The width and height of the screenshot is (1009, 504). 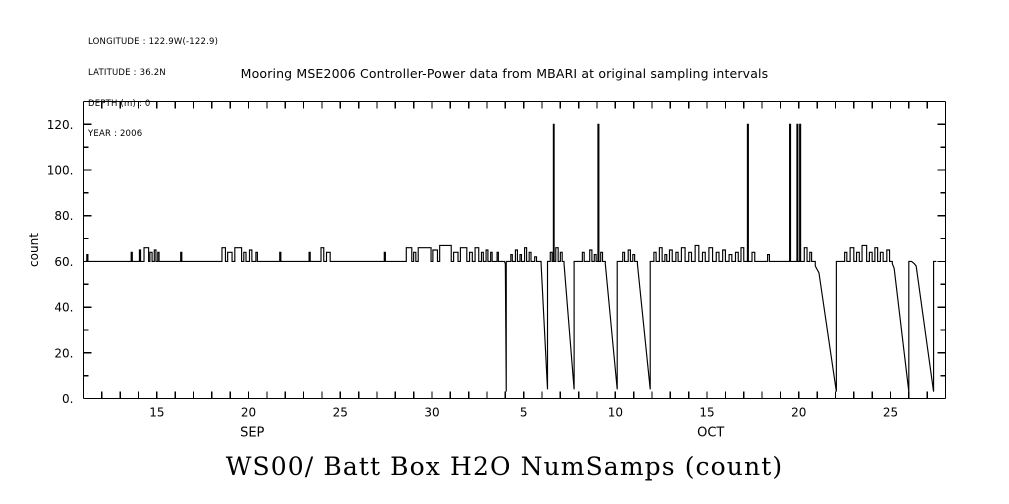 What do you see at coordinates (504, 466) in the screenshot?
I see `figure-caption: WS00/ Batt Box H2O NumSamps (count)` at bounding box center [504, 466].